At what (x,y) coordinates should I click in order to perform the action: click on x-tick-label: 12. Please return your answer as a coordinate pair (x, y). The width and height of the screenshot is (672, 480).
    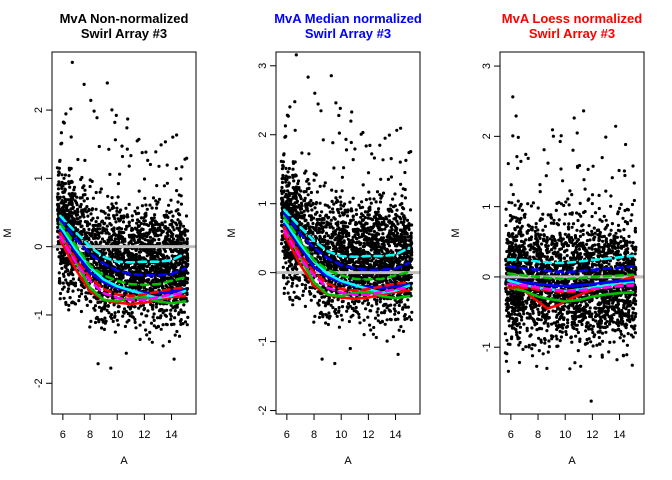
    Looking at the image, I should click on (144, 435).